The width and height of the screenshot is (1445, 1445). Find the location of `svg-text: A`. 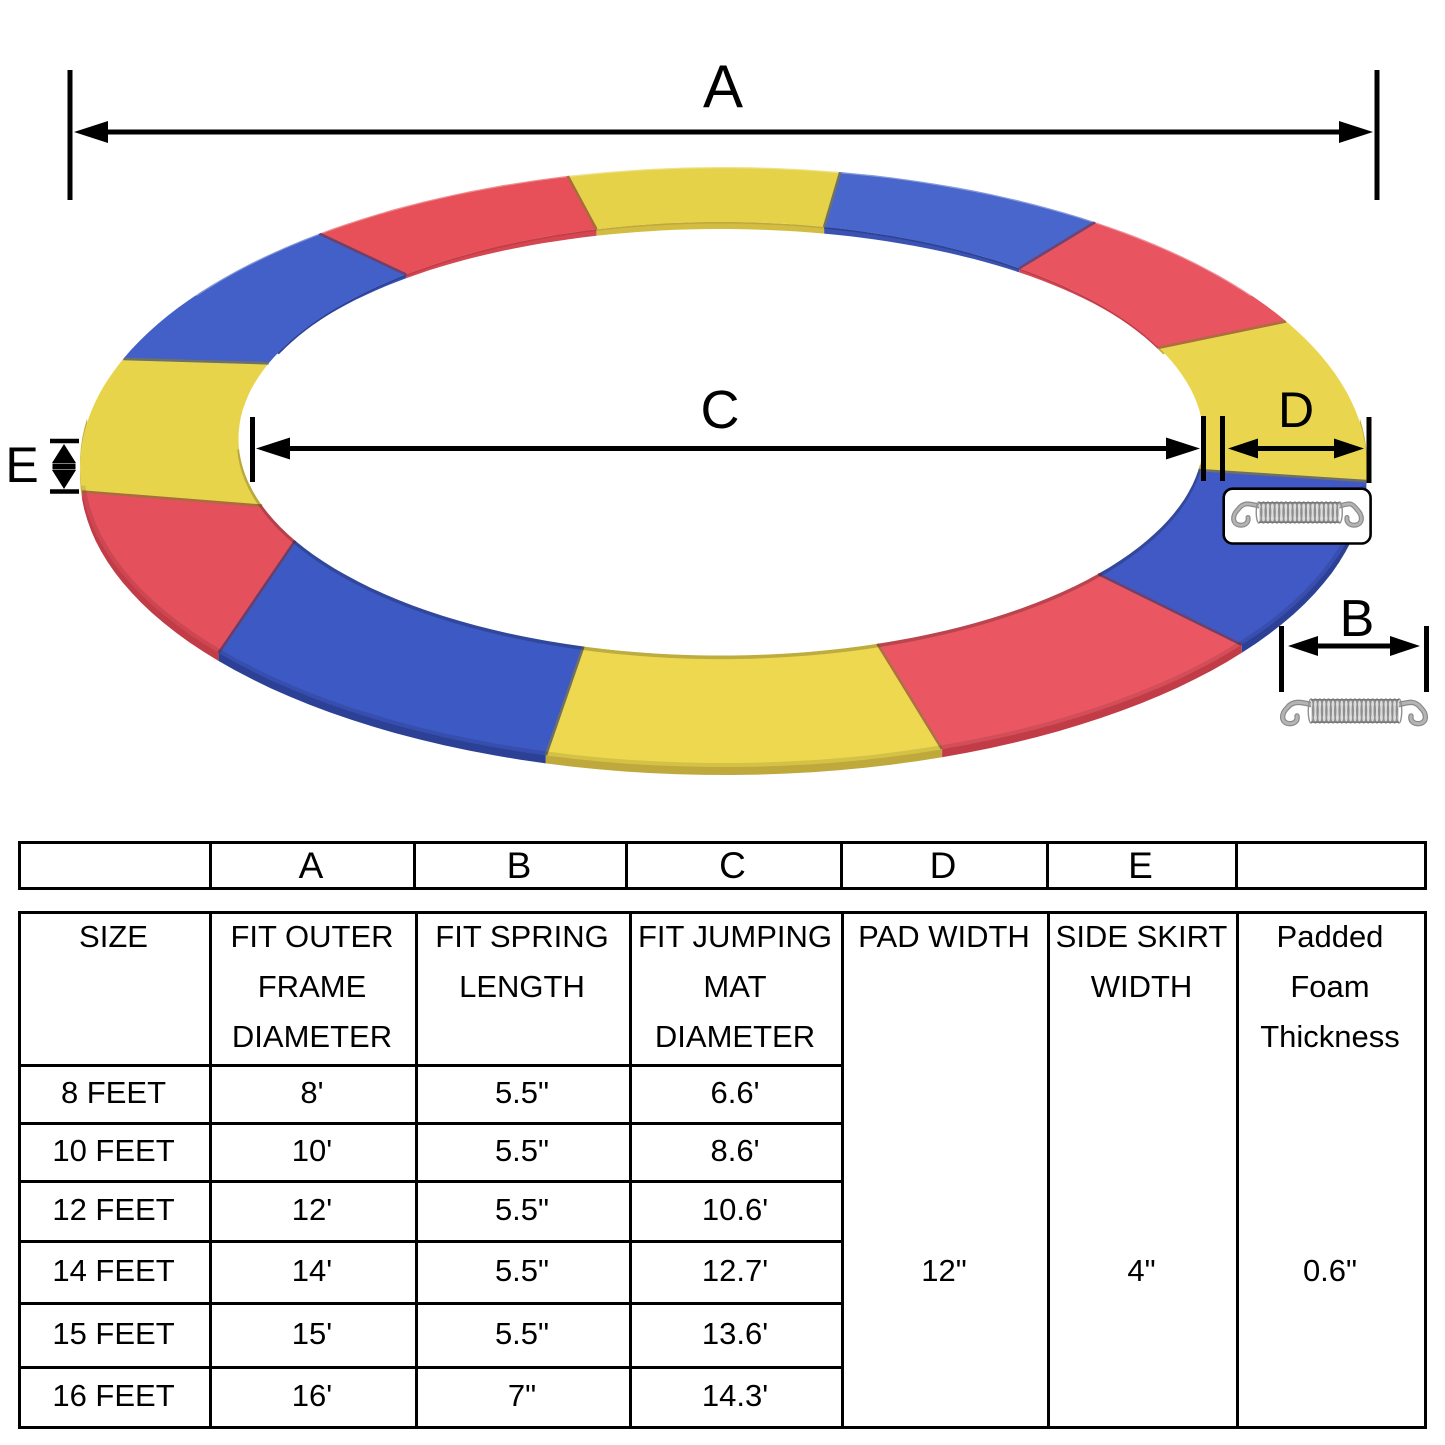

svg-text: A is located at coordinates (723, 86).